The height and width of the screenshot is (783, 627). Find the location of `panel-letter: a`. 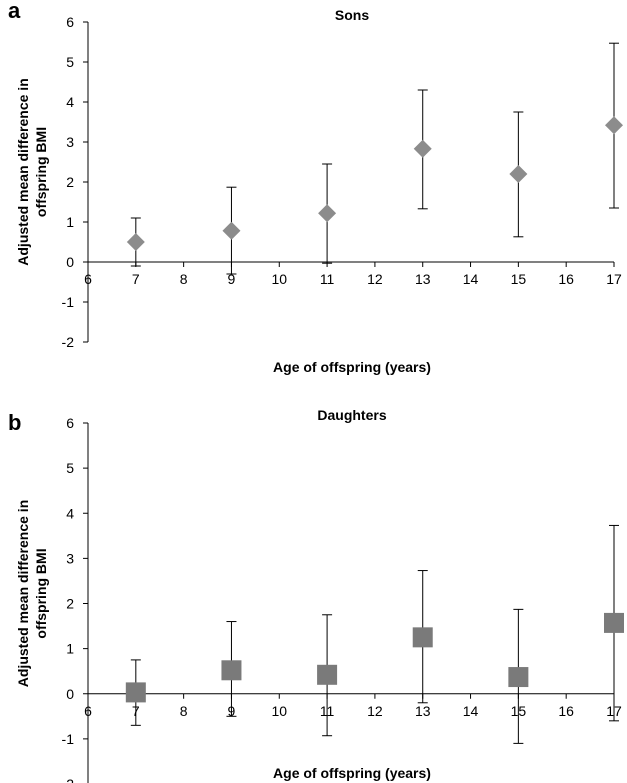

panel-letter: a is located at coordinates (14, 11).